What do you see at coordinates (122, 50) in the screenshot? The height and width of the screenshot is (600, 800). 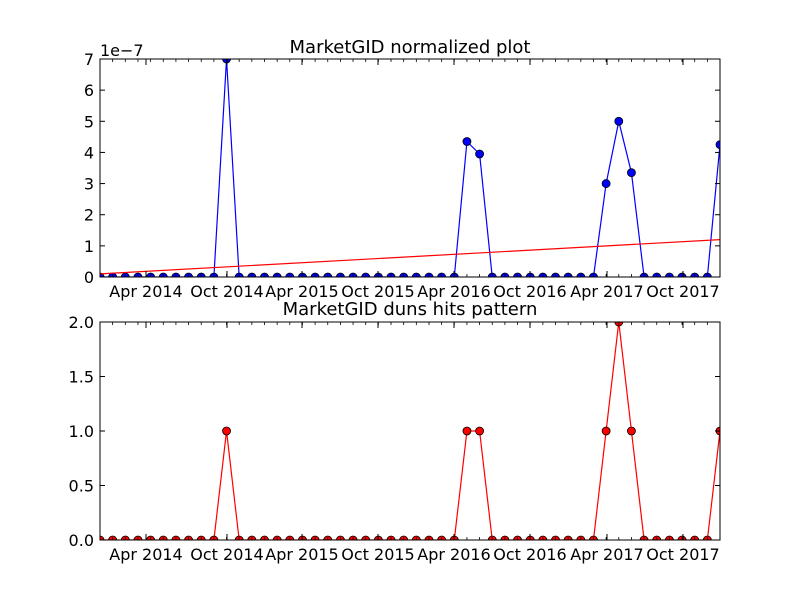 I see `y-axis-offset-label: 1e−7` at bounding box center [122, 50].